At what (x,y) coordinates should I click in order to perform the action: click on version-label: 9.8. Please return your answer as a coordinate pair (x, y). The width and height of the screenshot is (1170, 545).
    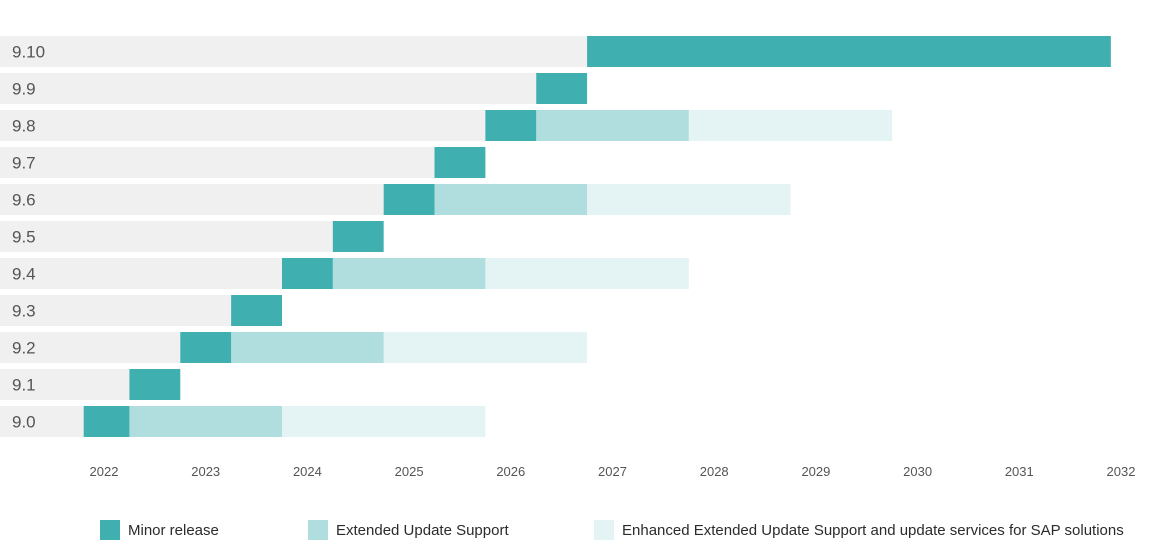
    Looking at the image, I should click on (24, 126).